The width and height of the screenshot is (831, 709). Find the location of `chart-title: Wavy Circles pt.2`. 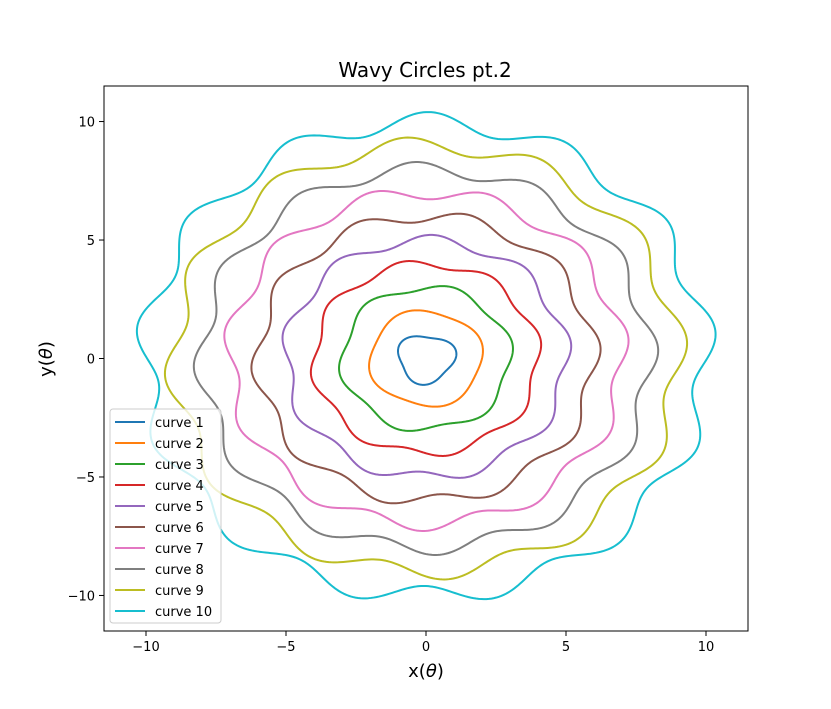

chart-title: Wavy Circles pt.2 is located at coordinates (424, 70).